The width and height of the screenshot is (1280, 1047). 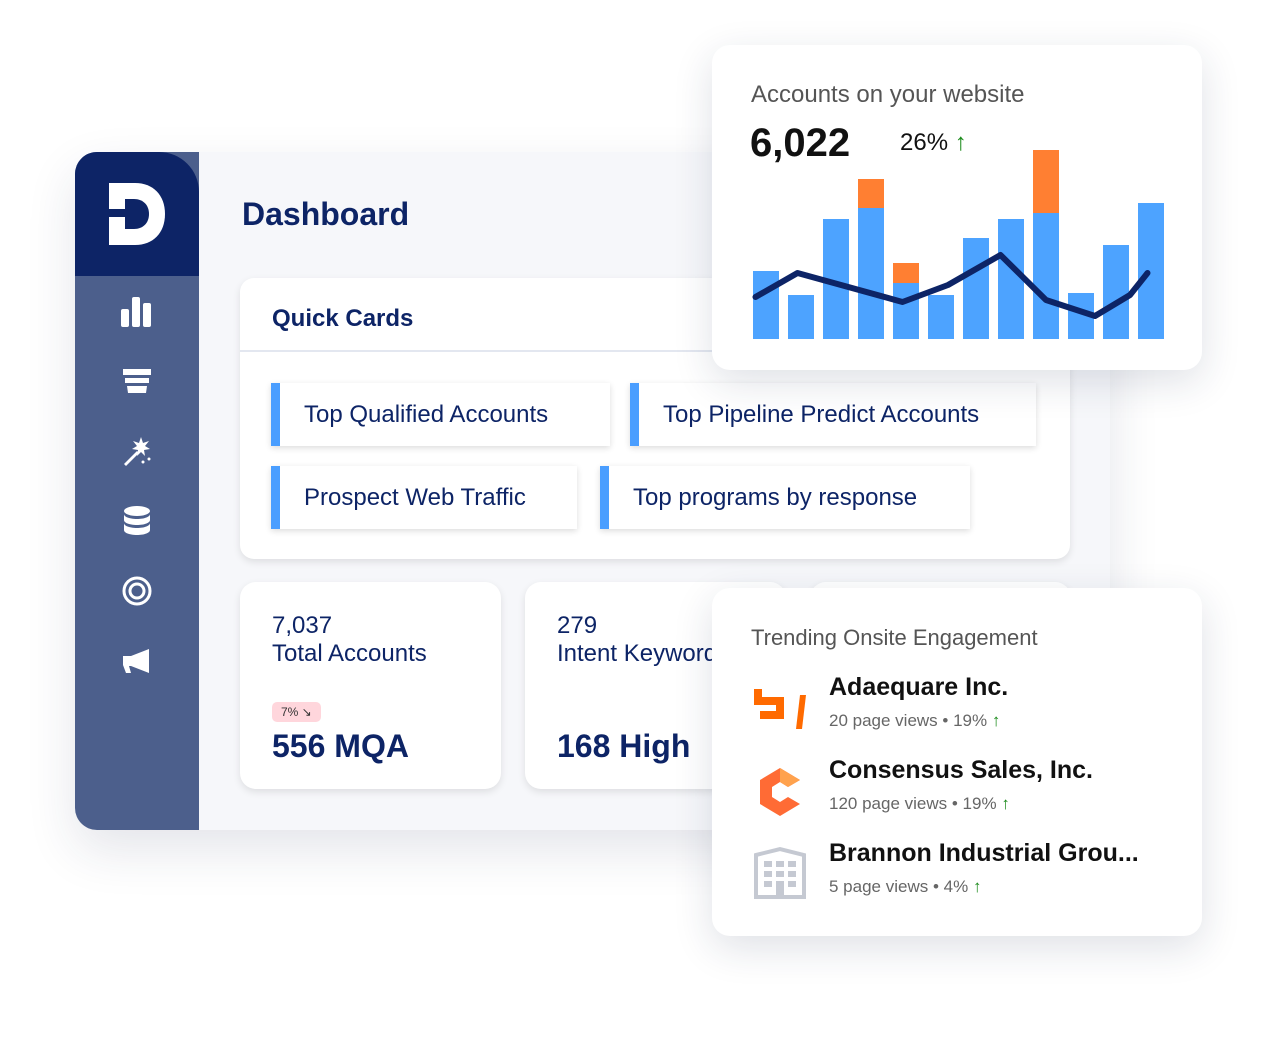 I want to click on change-badge: 7% ↘, so click(x=296, y=712).